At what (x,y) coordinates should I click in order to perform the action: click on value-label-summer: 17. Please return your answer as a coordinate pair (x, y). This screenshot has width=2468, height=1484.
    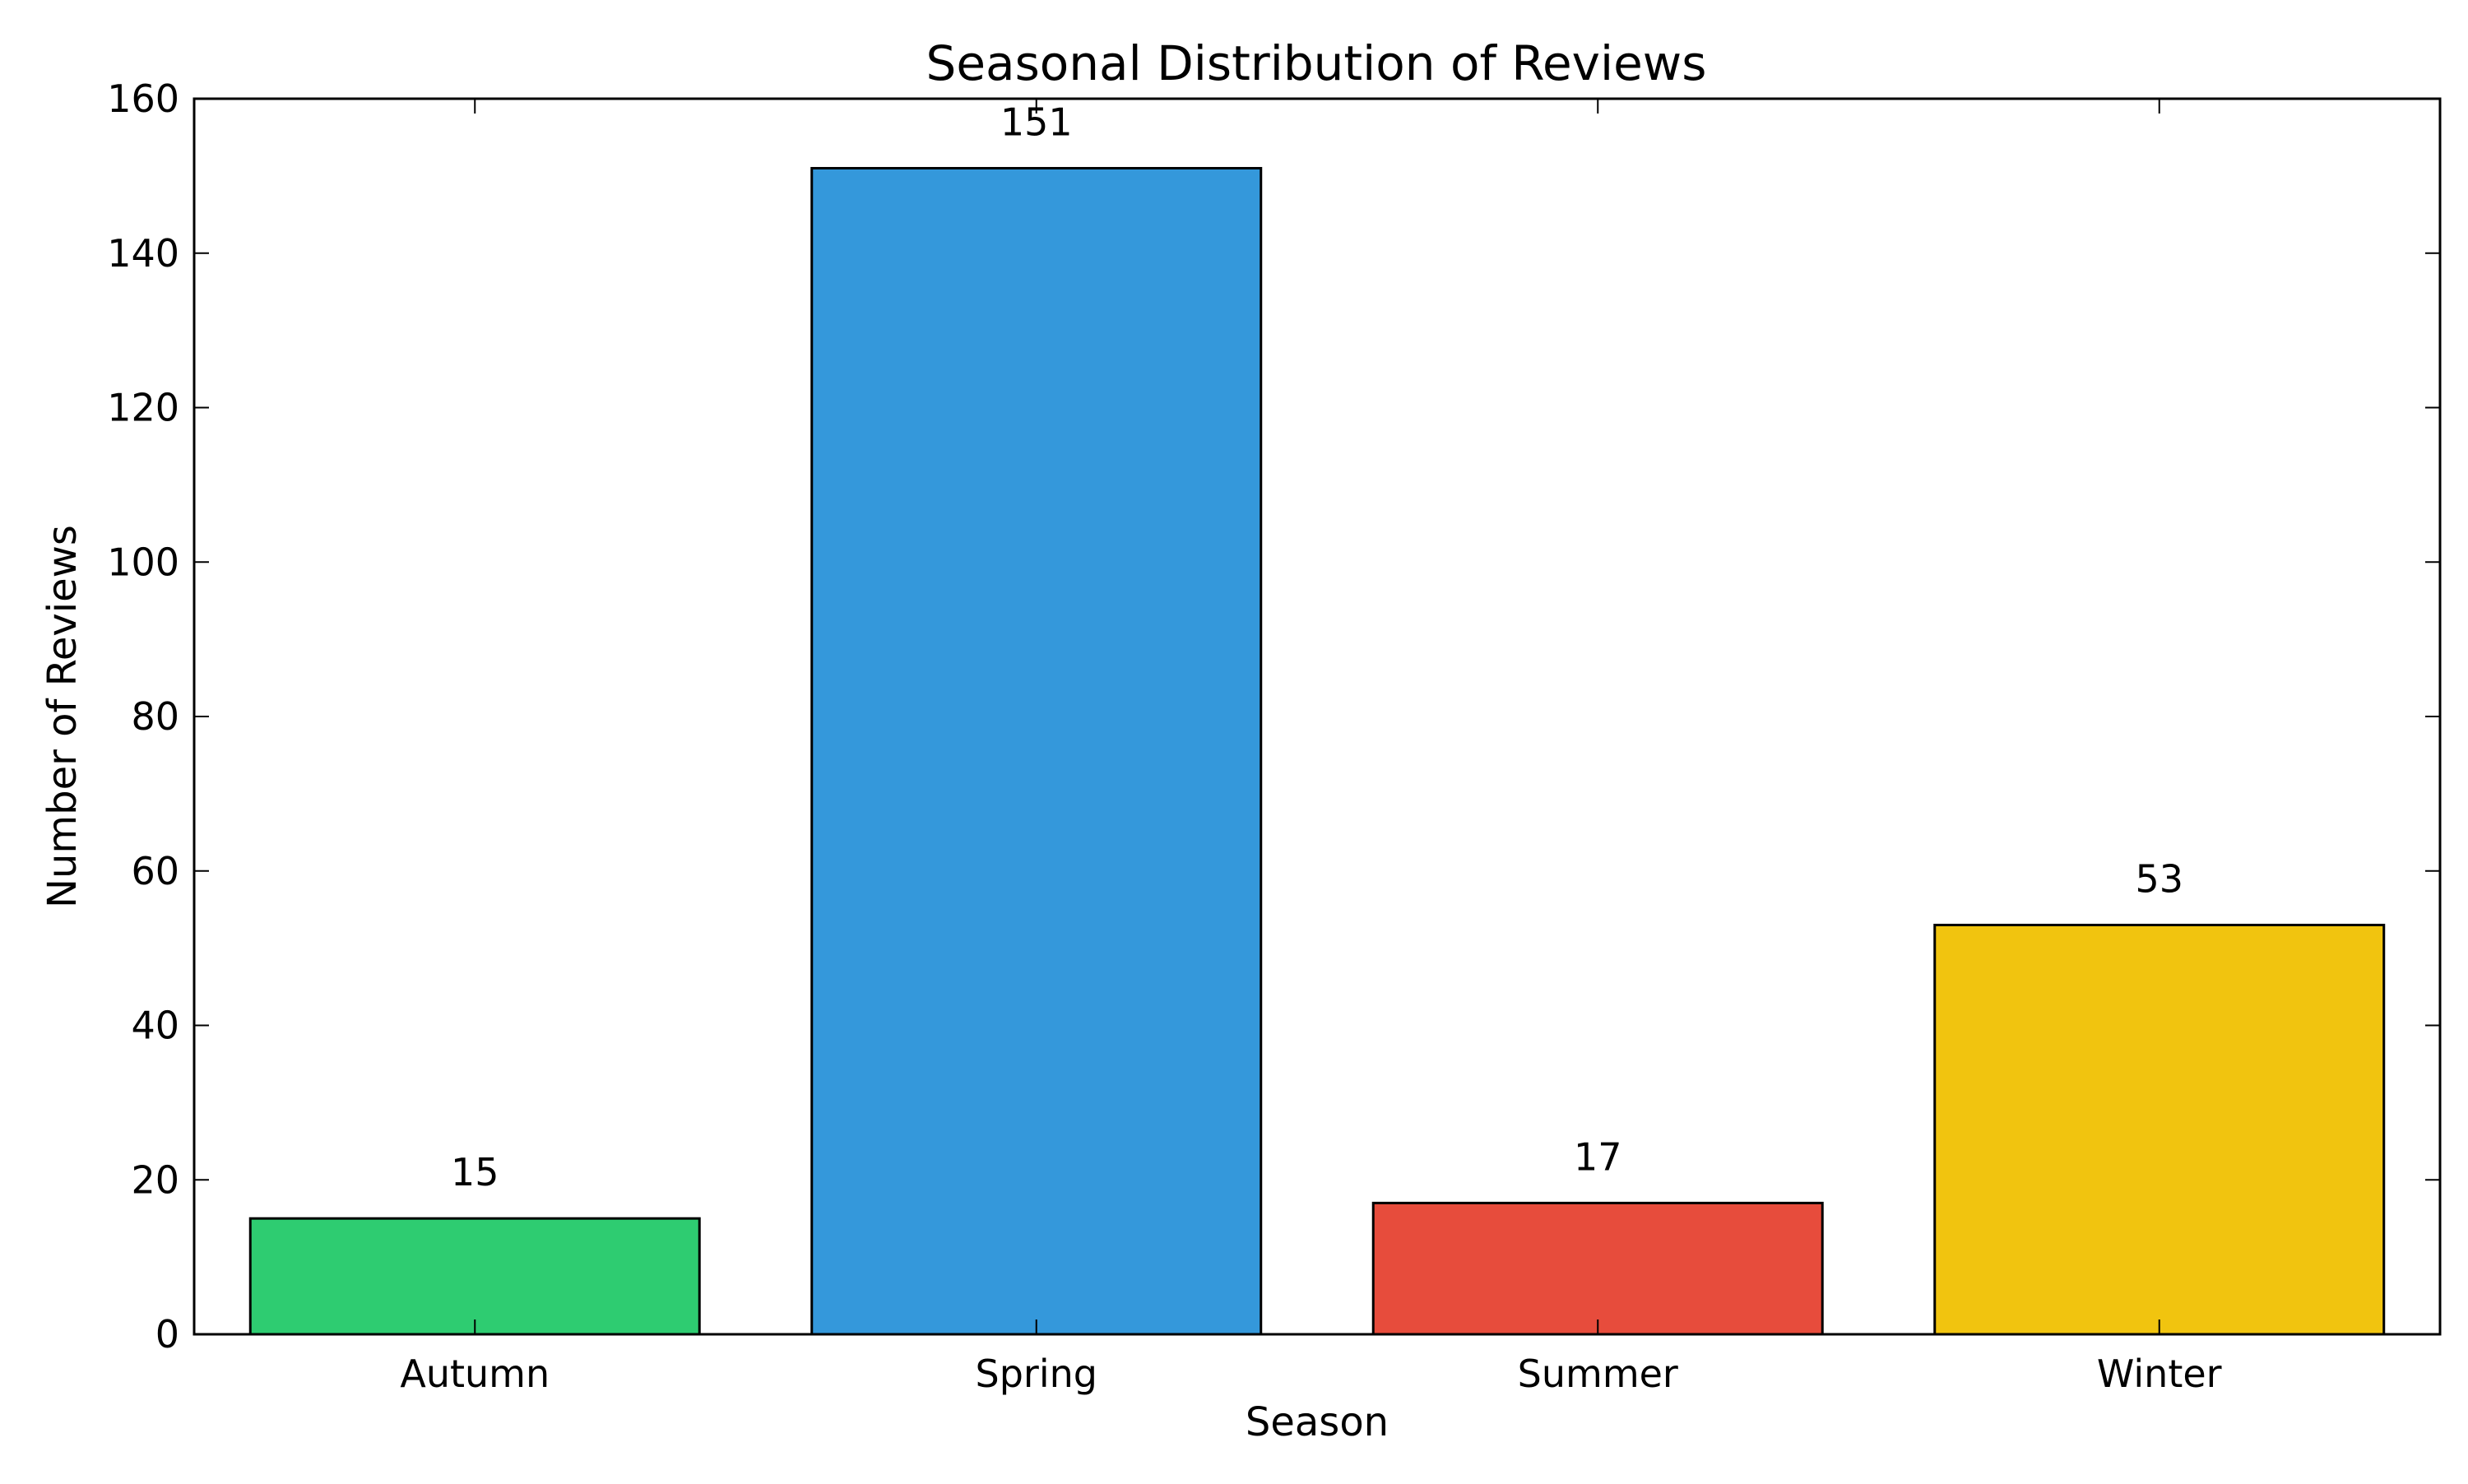
    Looking at the image, I should click on (1598, 1156).